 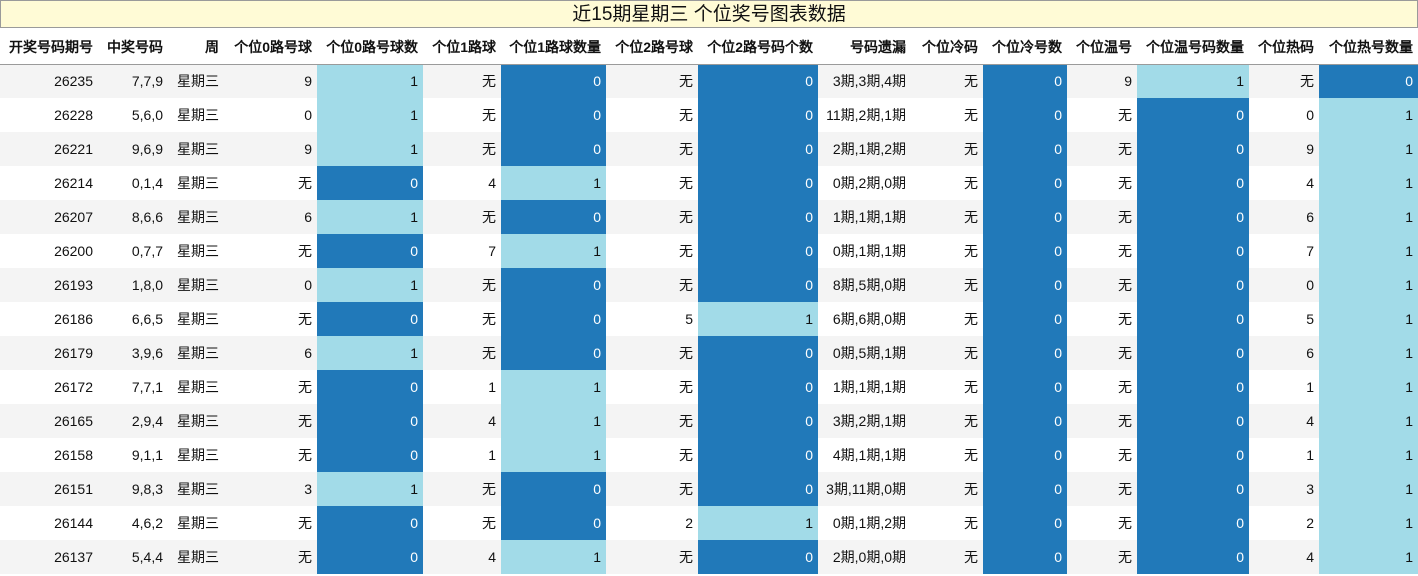 What do you see at coordinates (864, 523) in the screenshot?
I see `table-cell: 0期,1期,2期` at bounding box center [864, 523].